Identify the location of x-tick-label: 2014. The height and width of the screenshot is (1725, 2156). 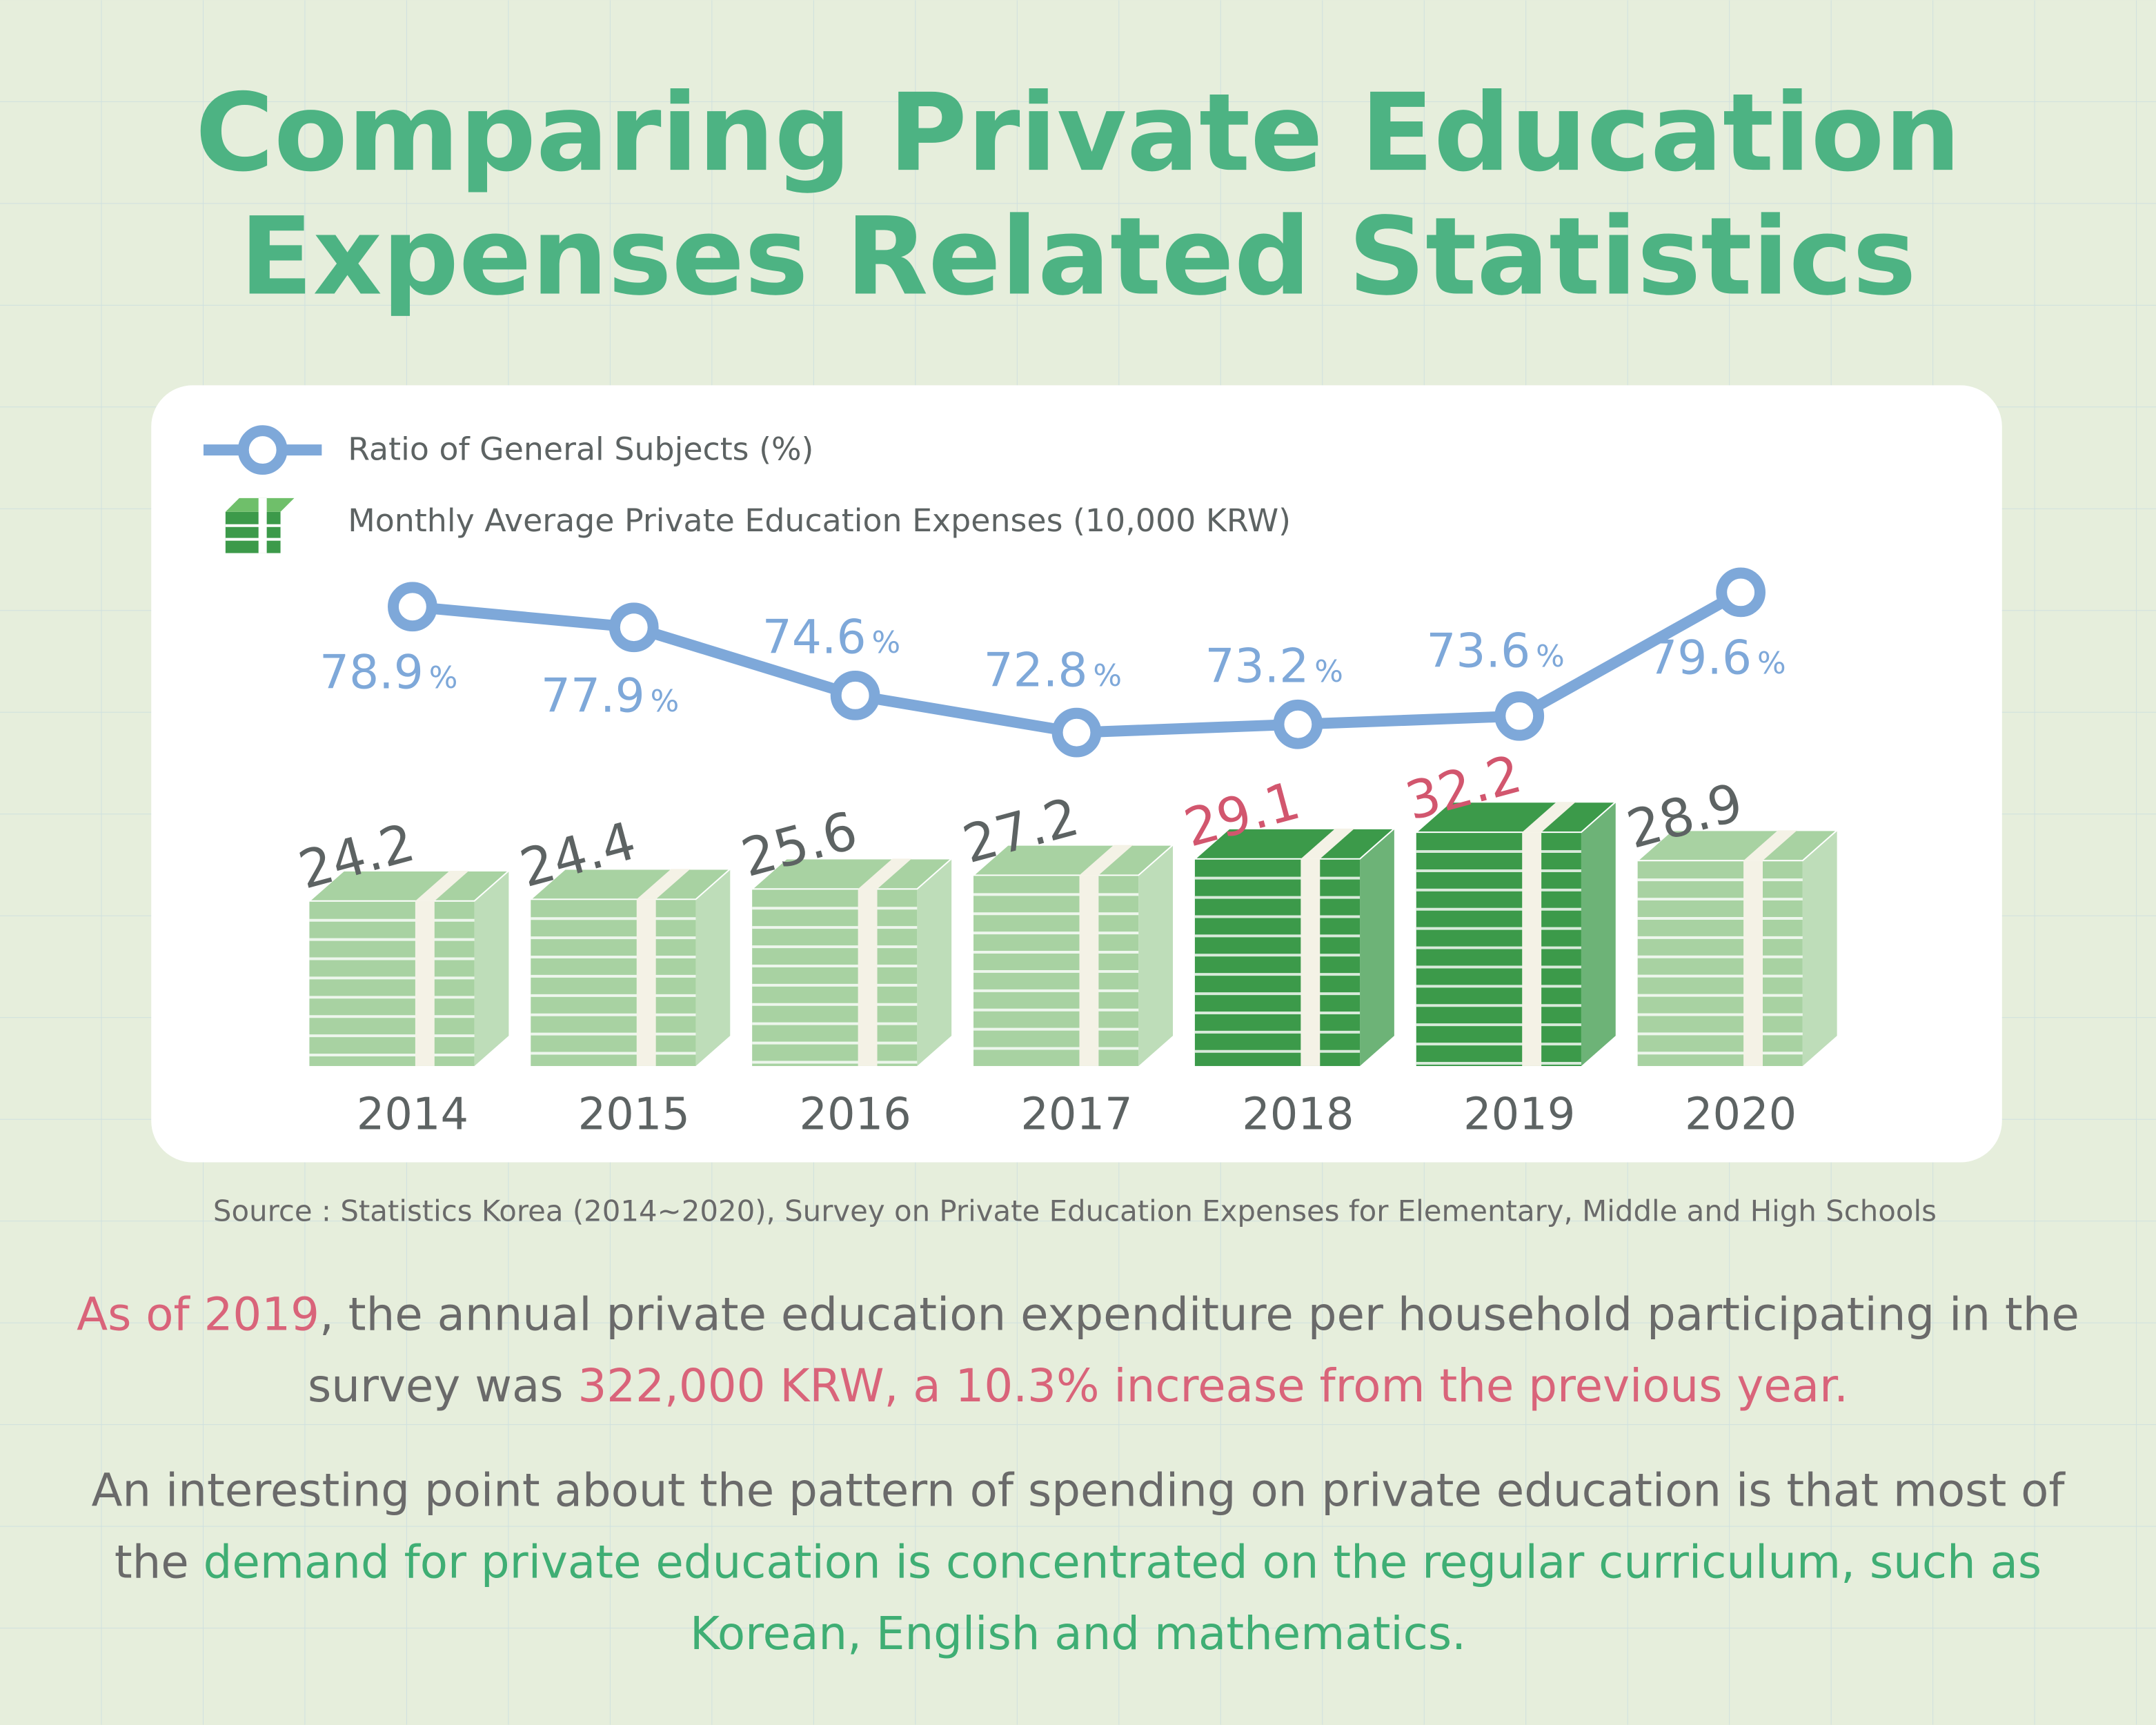
(412, 1114).